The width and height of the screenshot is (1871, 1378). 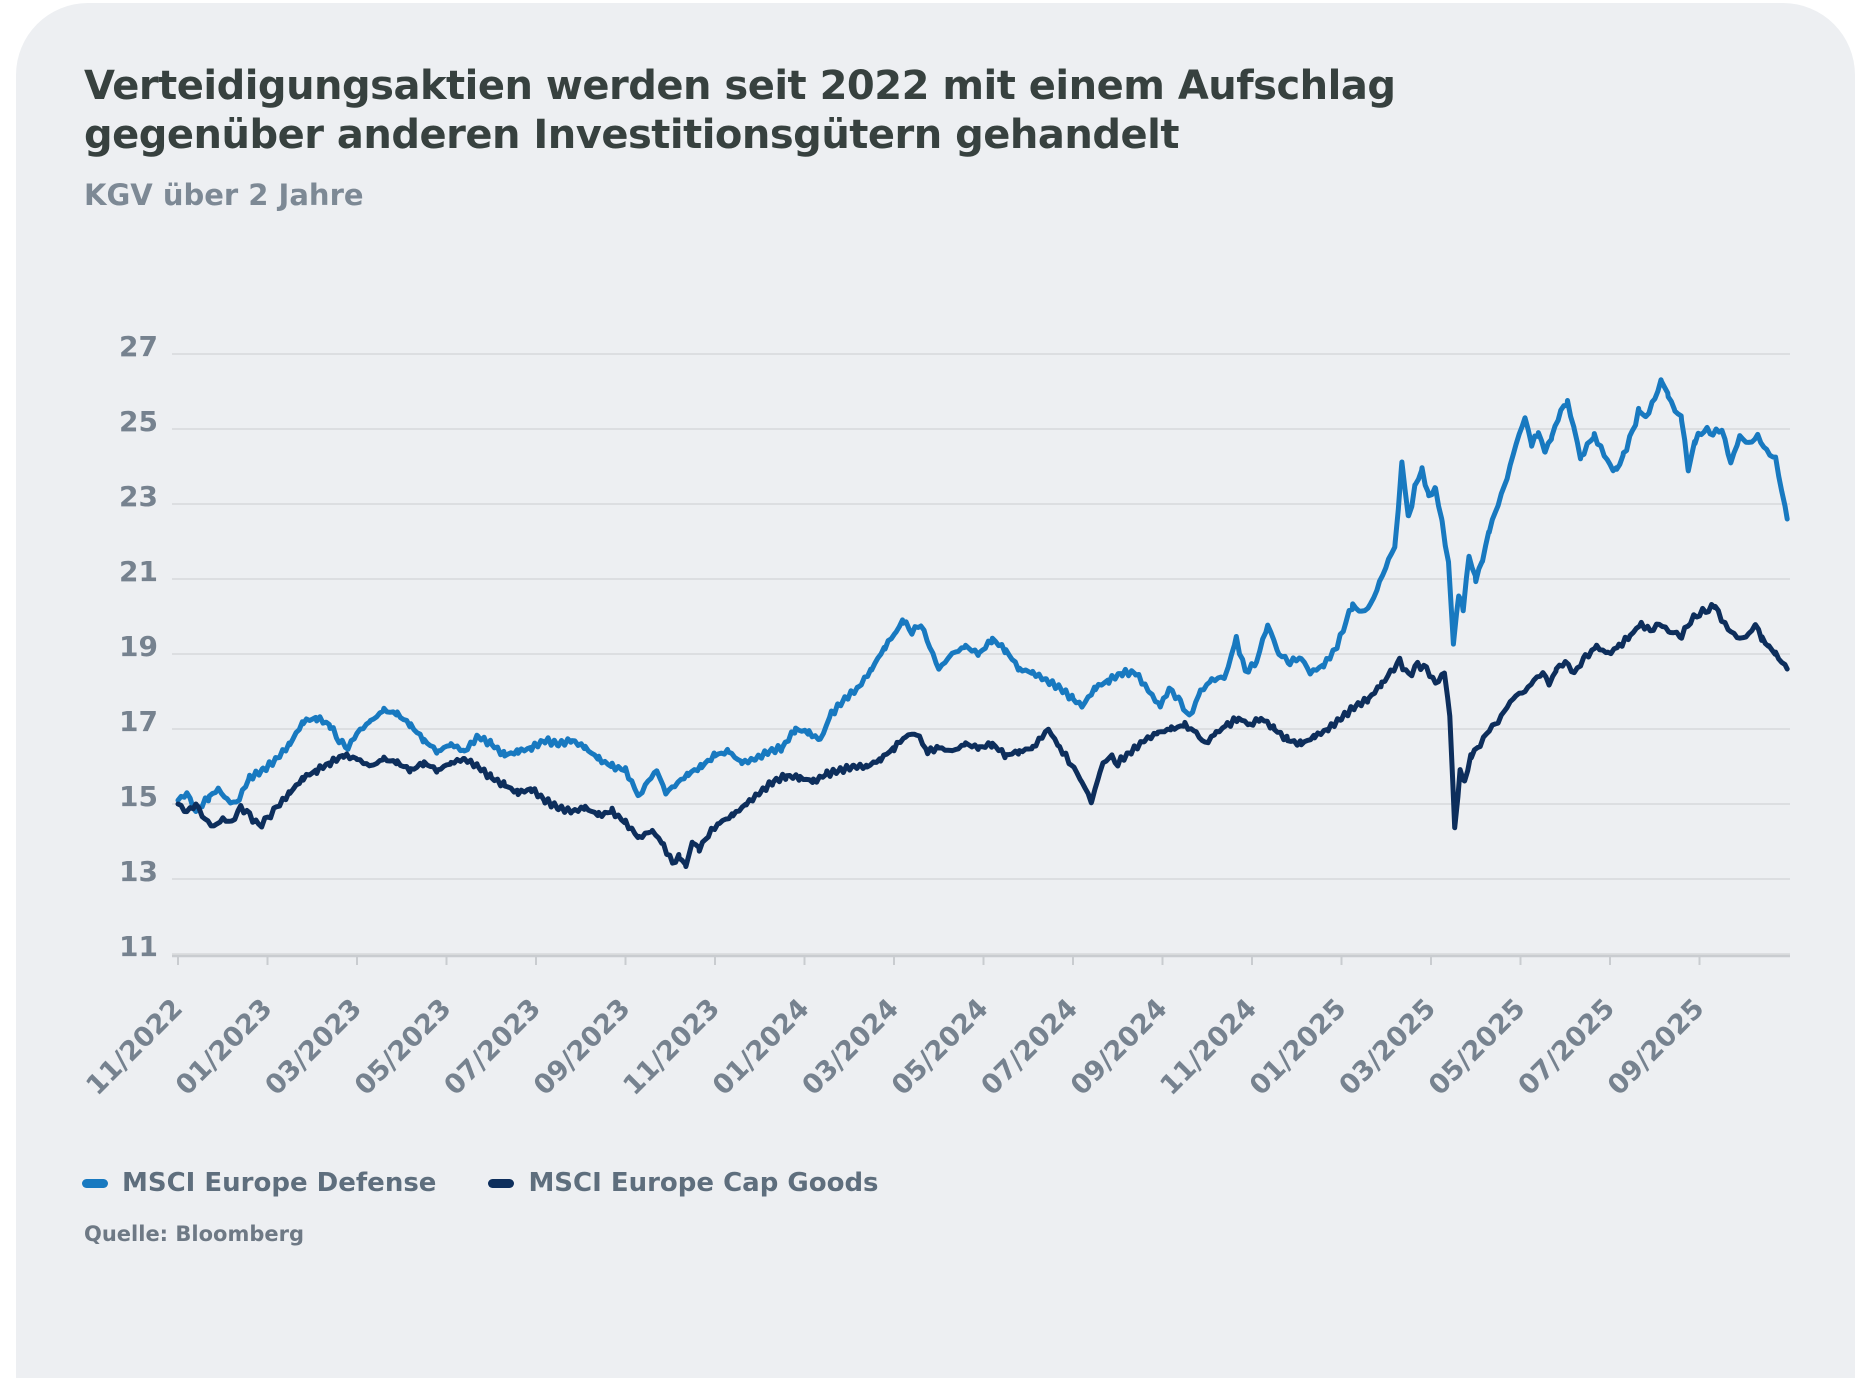 What do you see at coordinates (224, 1047) in the screenshot?
I see `x-axis-tick-label: 01/2023` at bounding box center [224, 1047].